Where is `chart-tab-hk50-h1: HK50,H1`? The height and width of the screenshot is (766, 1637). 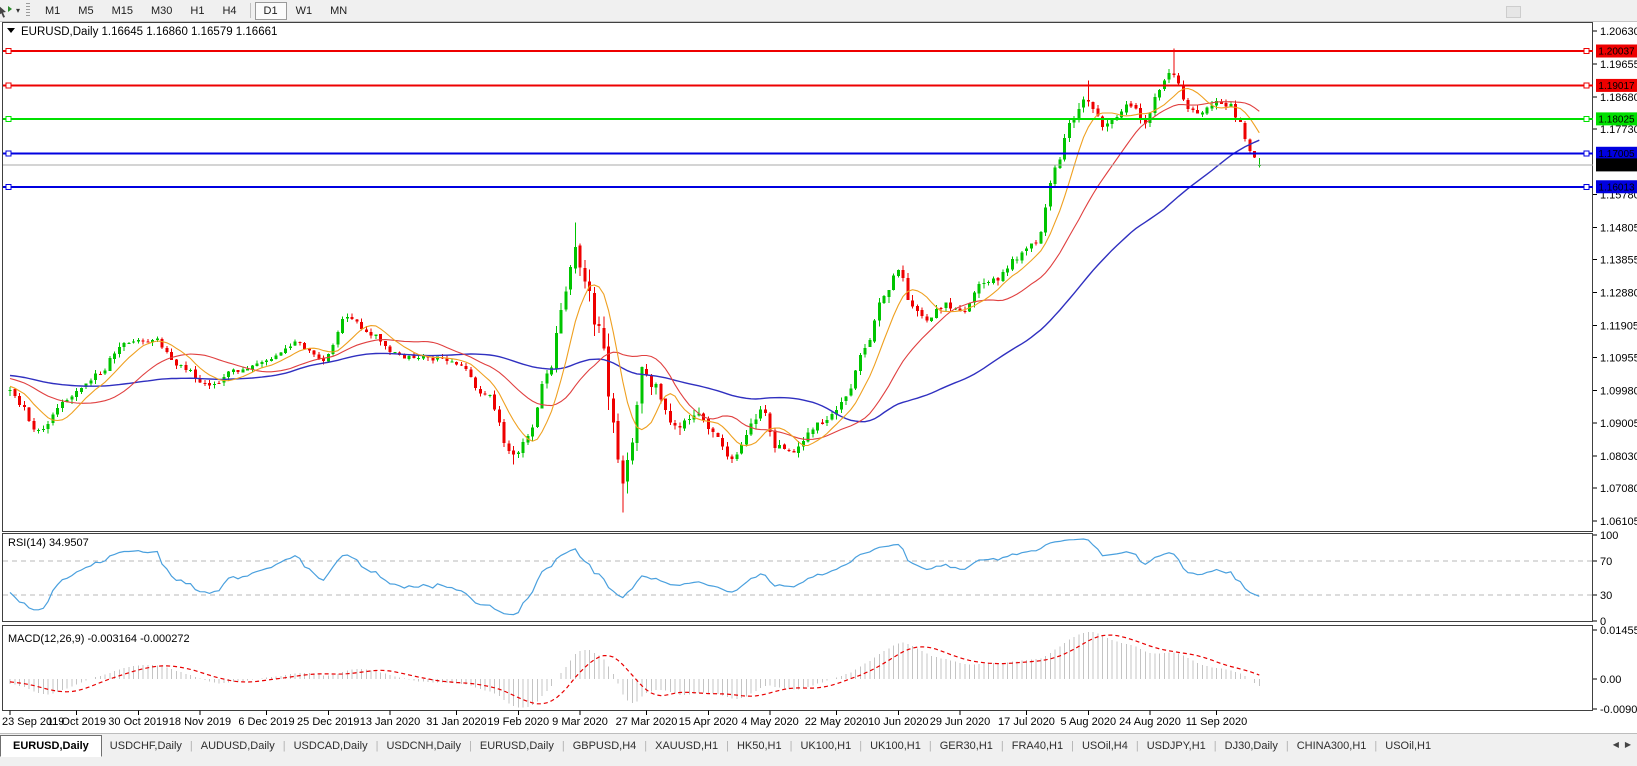
chart-tab-hk50-h1: HK50,H1 is located at coordinates (759, 746).